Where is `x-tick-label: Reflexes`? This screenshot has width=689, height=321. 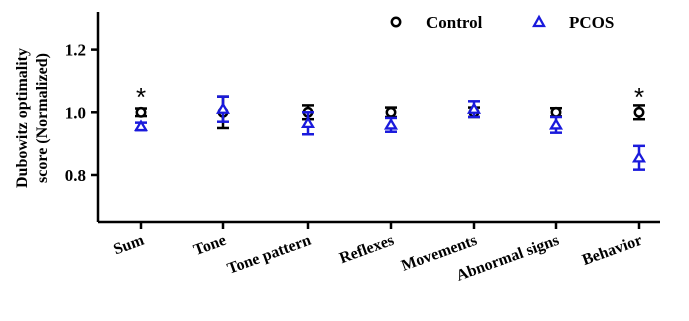 x-tick-label: Reflexes is located at coordinates (366, 249).